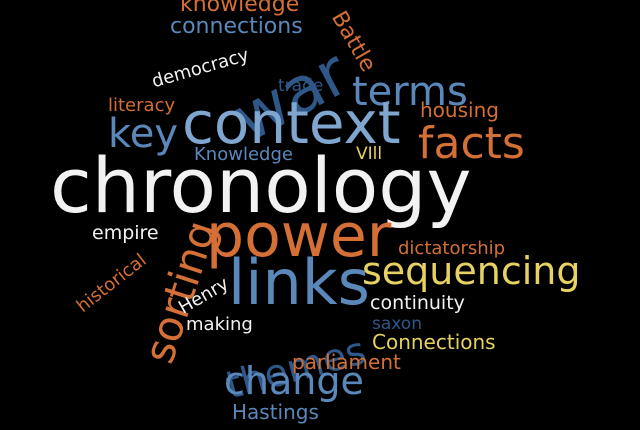 This screenshot has width=640, height=430. Describe the element at coordinates (417, 303) in the screenshot. I see `word-continuity: continuity` at that location.